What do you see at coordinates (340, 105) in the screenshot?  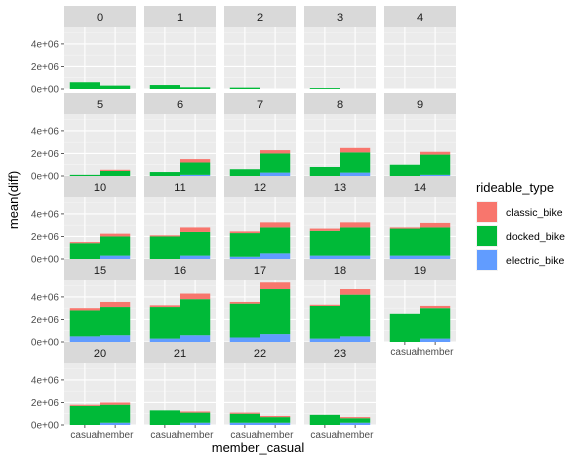 I see `facet-strip-label: 8` at bounding box center [340, 105].